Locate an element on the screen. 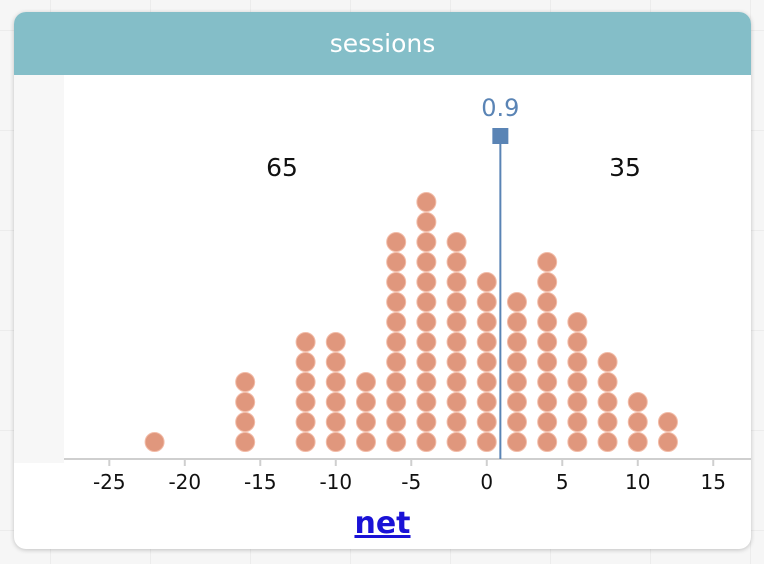  x-axis-attribute-link: net is located at coordinates (382, 523).